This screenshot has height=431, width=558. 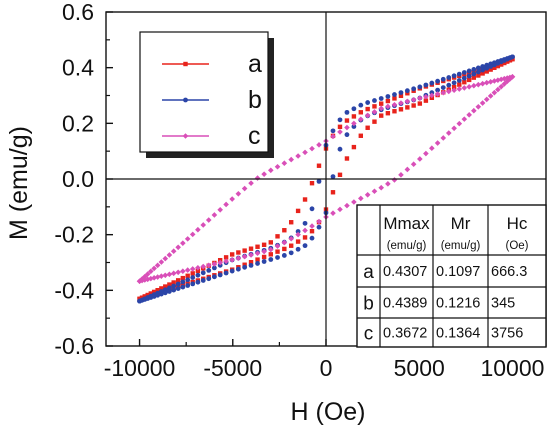 I want to click on table-header: Mmax, so click(x=406, y=223).